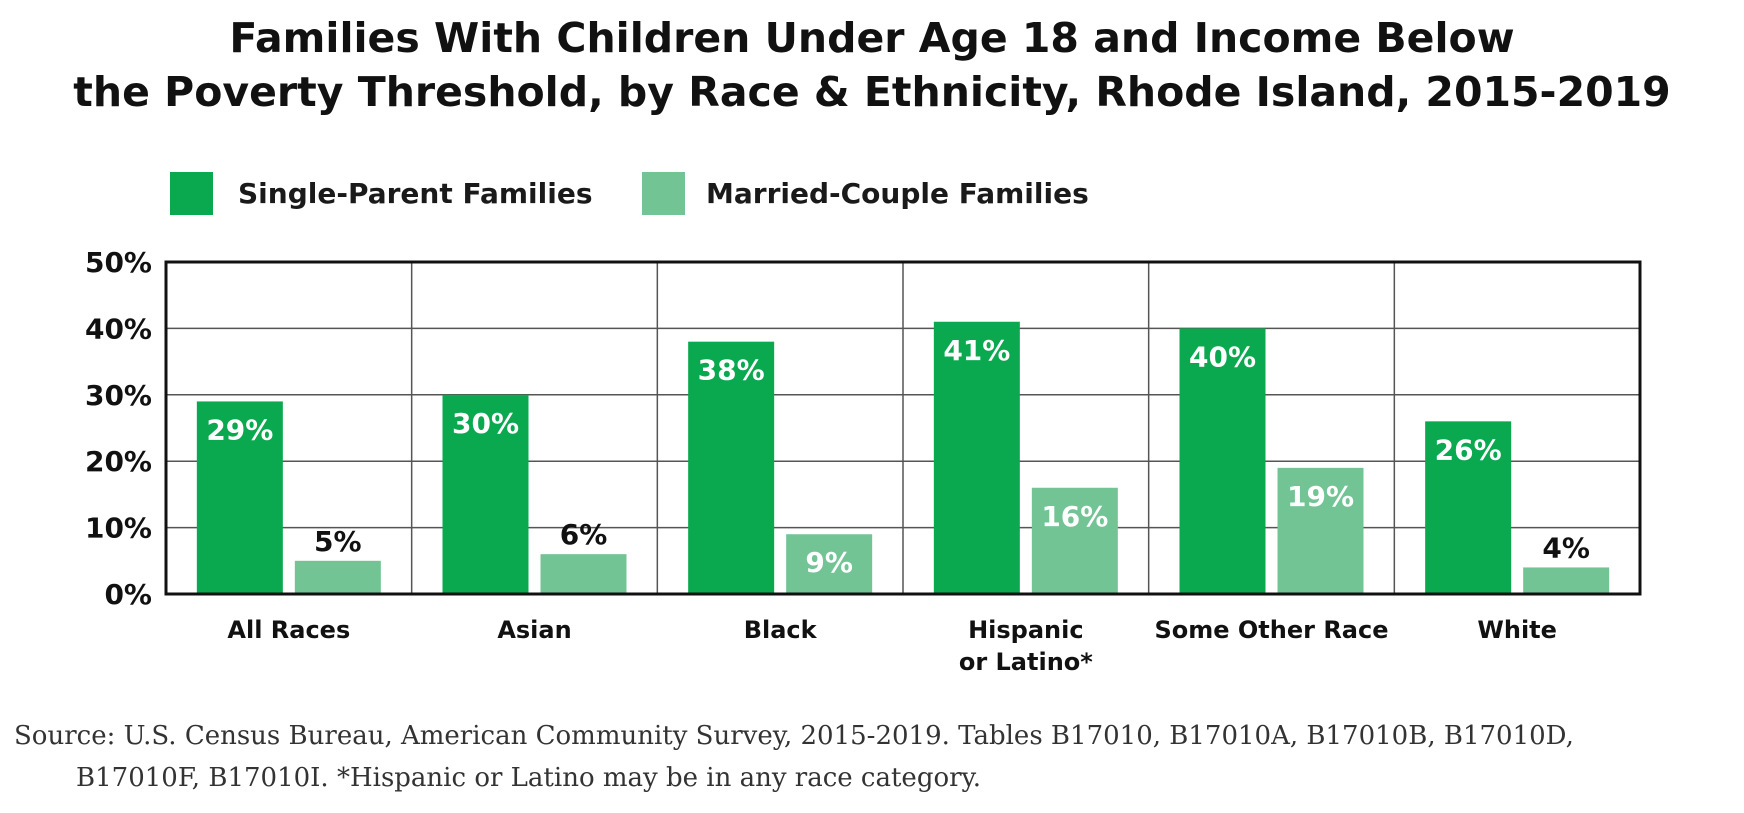  What do you see at coordinates (118, 461) in the screenshot?
I see `y-tick-label: 20%` at bounding box center [118, 461].